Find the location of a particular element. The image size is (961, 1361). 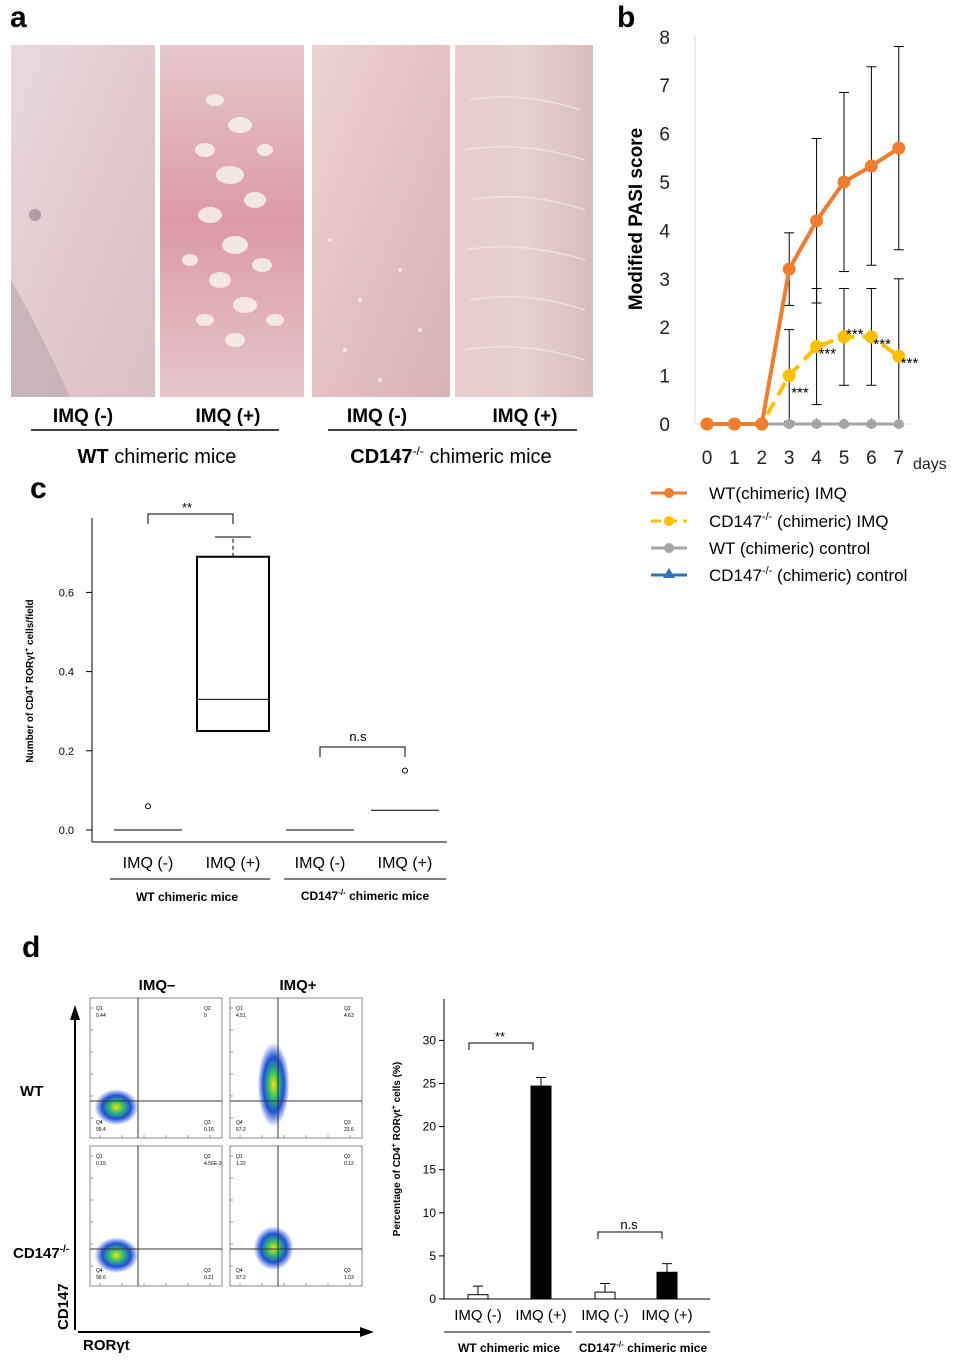

significance-label: ** is located at coordinates (187, 507).